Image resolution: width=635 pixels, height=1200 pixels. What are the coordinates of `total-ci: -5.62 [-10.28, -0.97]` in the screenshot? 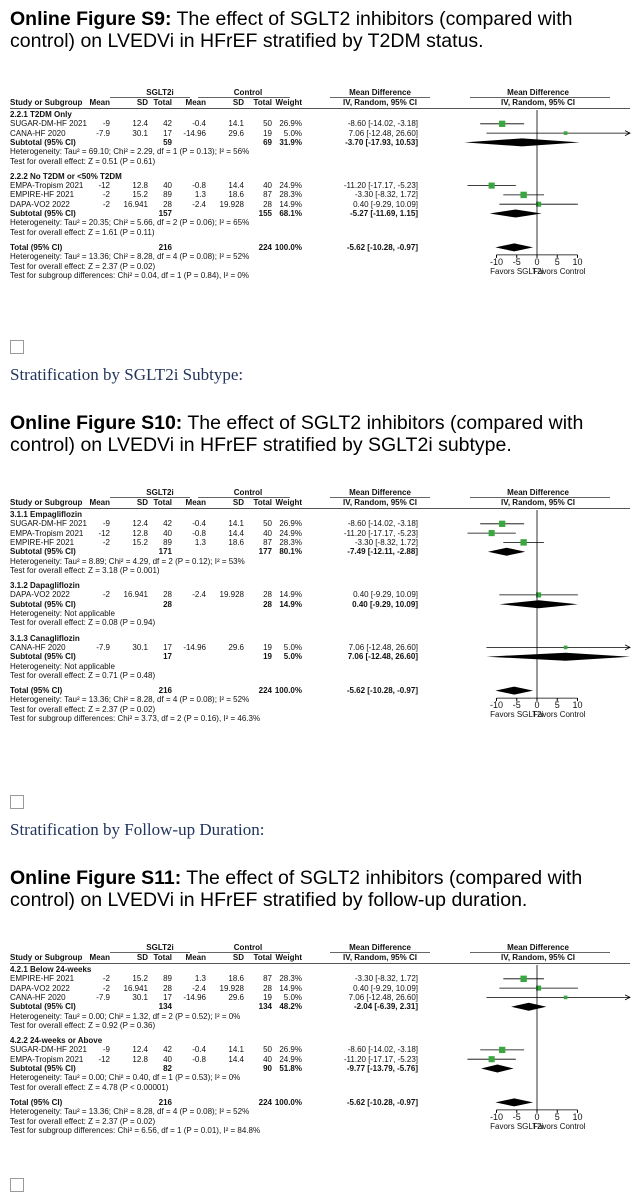 It's located at (382, 1102).